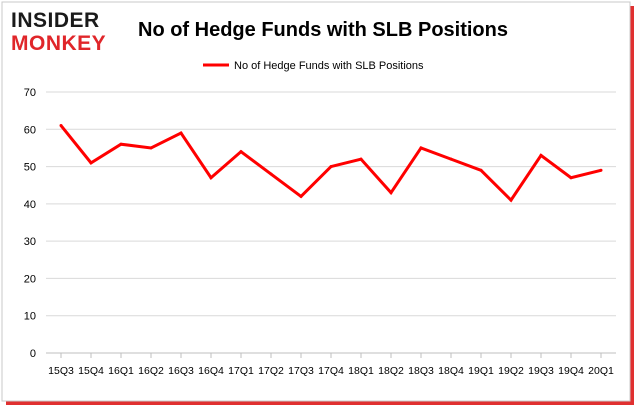 This screenshot has width=637, height=413. What do you see at coordinates (323, 30) in the screenshot?
I see `chart-title: No of Hedge Funds with SLB Positions` at bounding box center [323, 30].